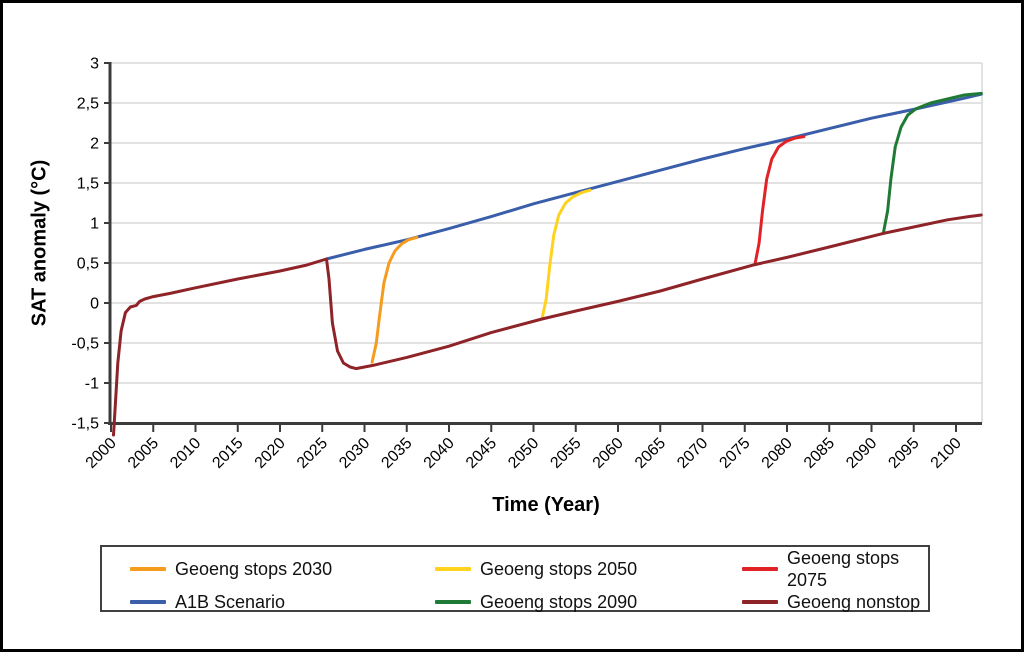  What do you see at coordinates (88, 264) in the screenshot?
I see `y-tick-label: 0,5` at bounding box center [88, 264].